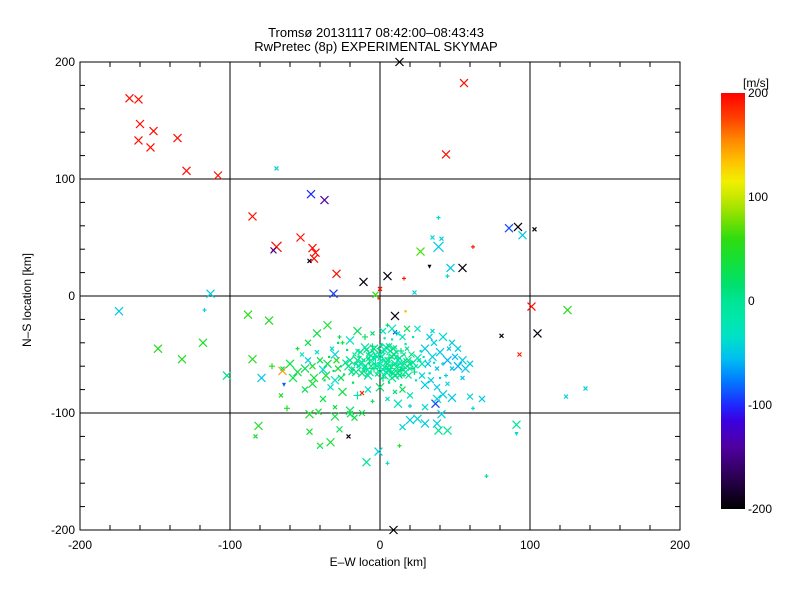  Describe the element at coordinates (760, 509) in the screenshot. I see `colorbar-tick-label: -200` at that location.